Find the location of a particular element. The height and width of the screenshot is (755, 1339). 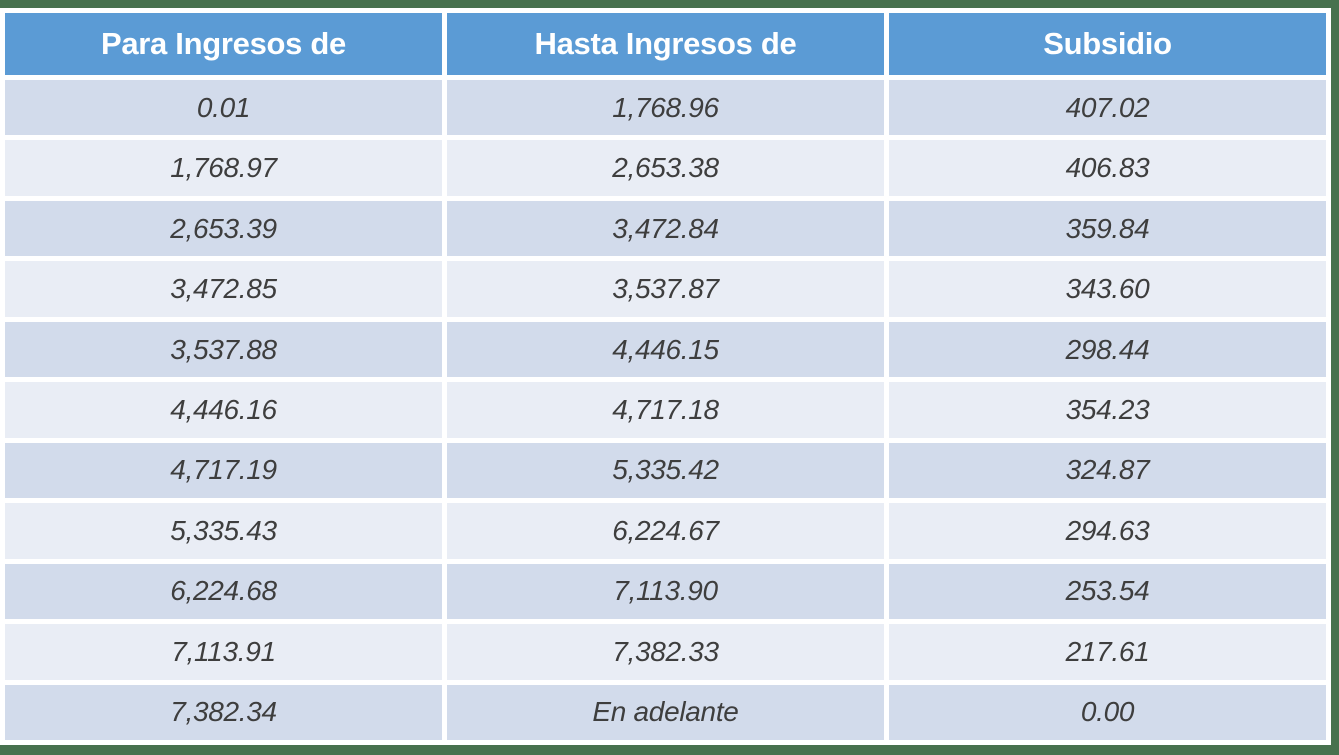

table-cell: 1,768.97 is located at coordinates (223, 168).